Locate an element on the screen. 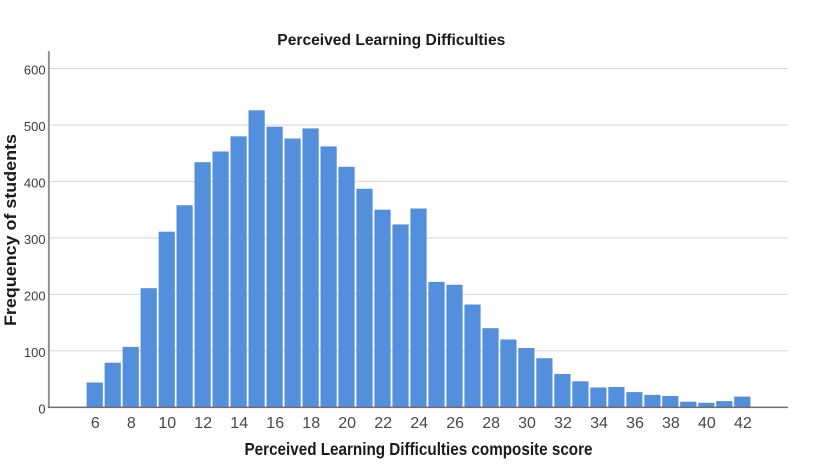 The image size is (817, 470). svg-text: 0 is located at coordinates (41, 408).